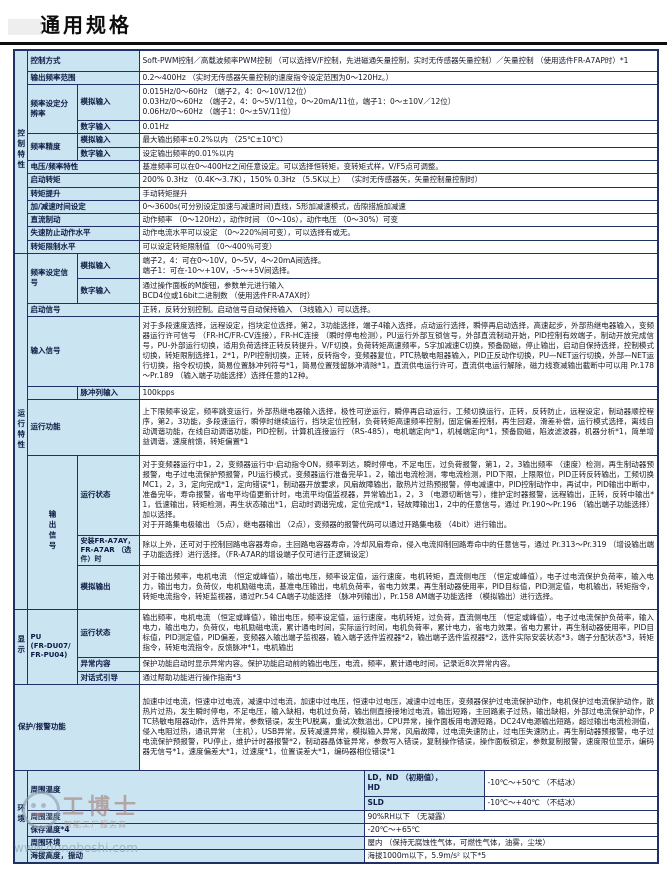 The height and width of the screenshot is (870, 667). Describe the element at coordinates (108, 392) in the screenshot. I see `pulse-train-label: 脉冲列输入` at that location.